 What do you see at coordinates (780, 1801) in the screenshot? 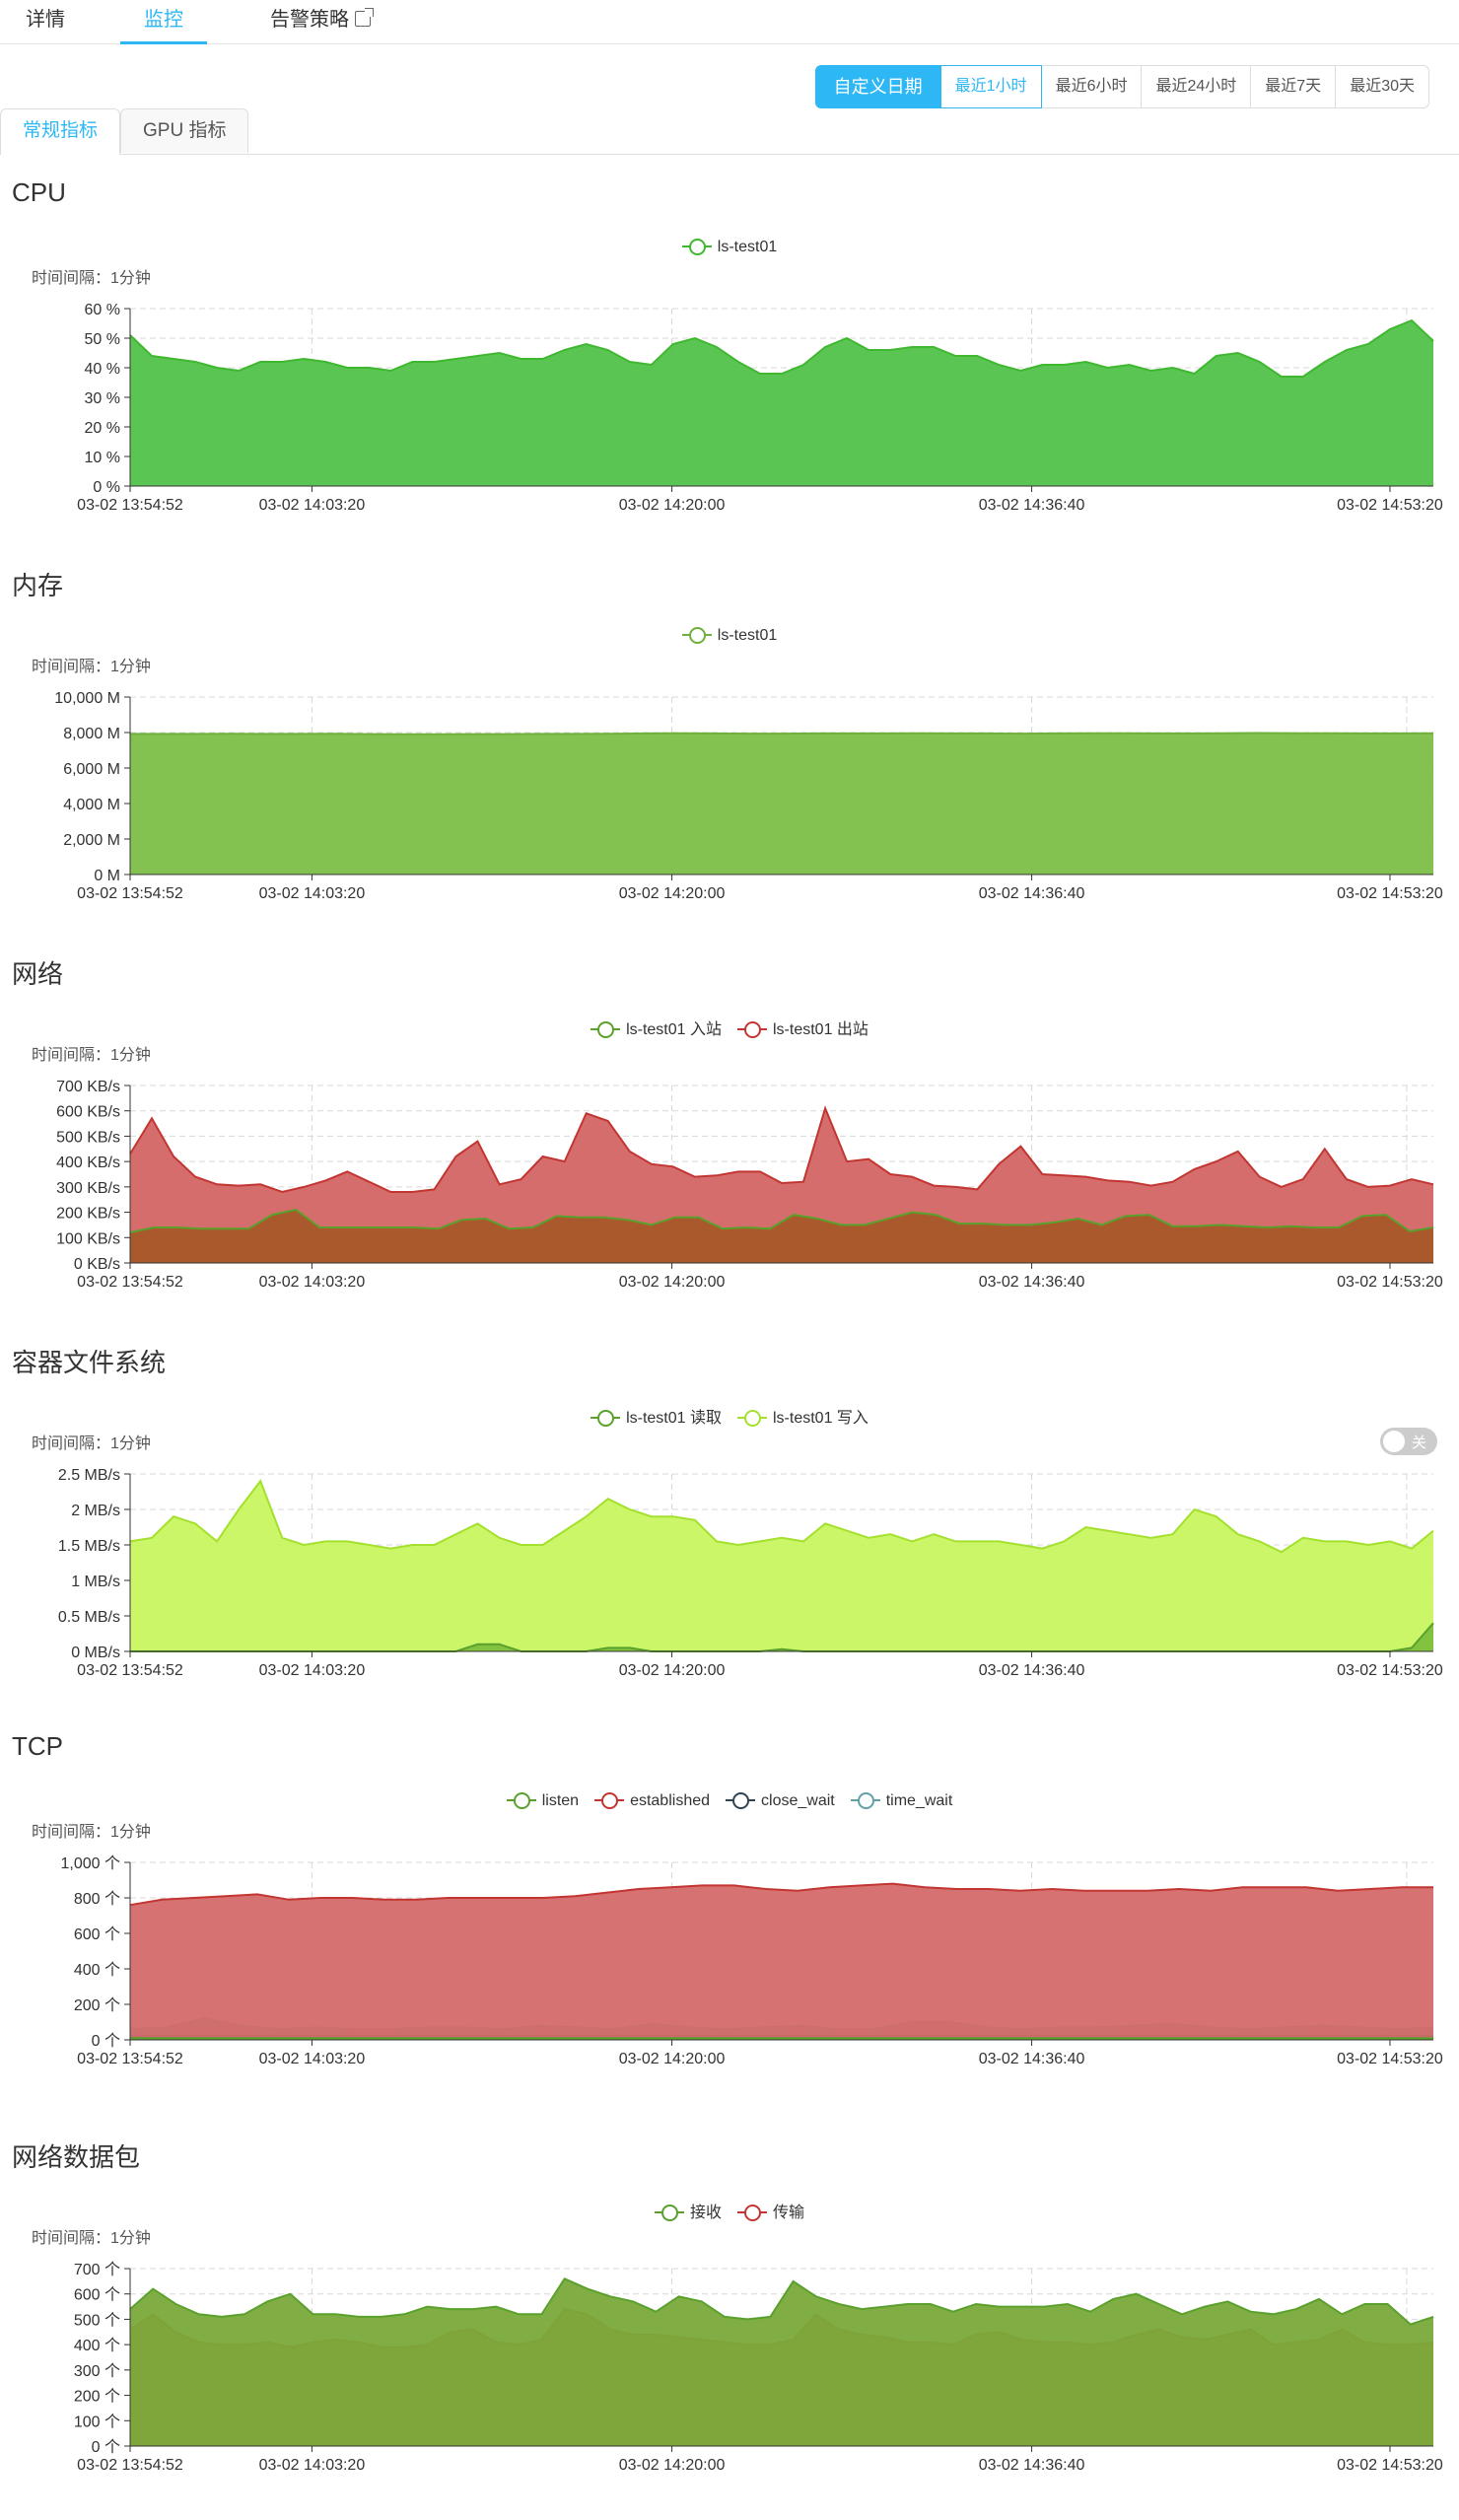
I see `legend-item: close_wait` at bounding box center [780, 1801].